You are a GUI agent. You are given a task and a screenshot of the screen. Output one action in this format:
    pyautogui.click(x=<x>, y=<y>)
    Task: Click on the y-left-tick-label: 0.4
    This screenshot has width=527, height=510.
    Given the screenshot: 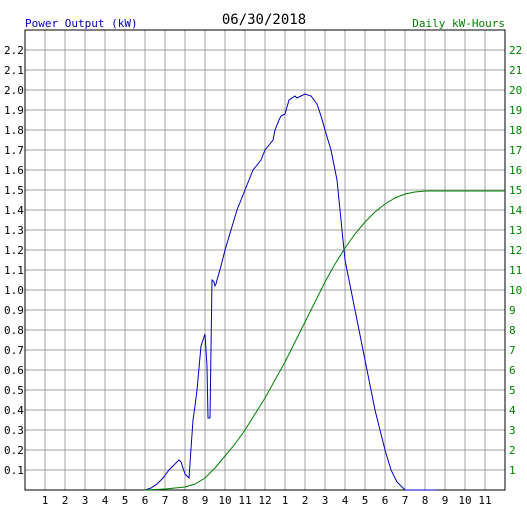 What is the action you would take?
    pyautogui.click(x=14, y=410)
    